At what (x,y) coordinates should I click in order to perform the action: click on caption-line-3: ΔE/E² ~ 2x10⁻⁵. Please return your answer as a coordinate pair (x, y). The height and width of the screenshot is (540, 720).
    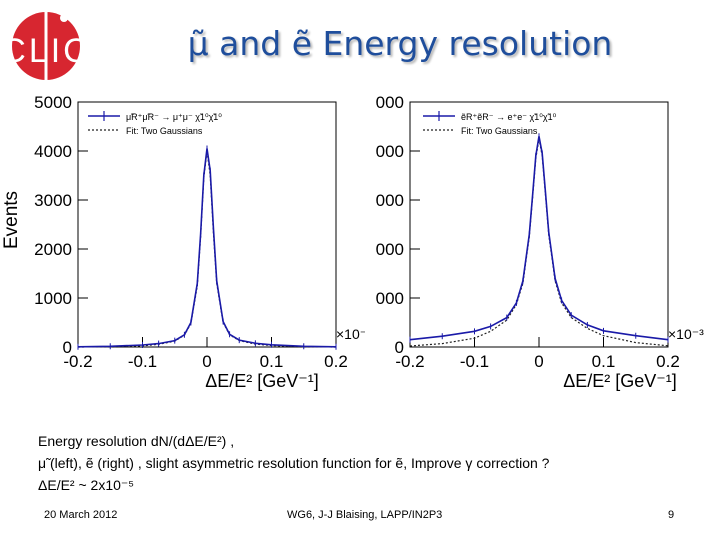
    Looking at the image, I should click on (86, 485).